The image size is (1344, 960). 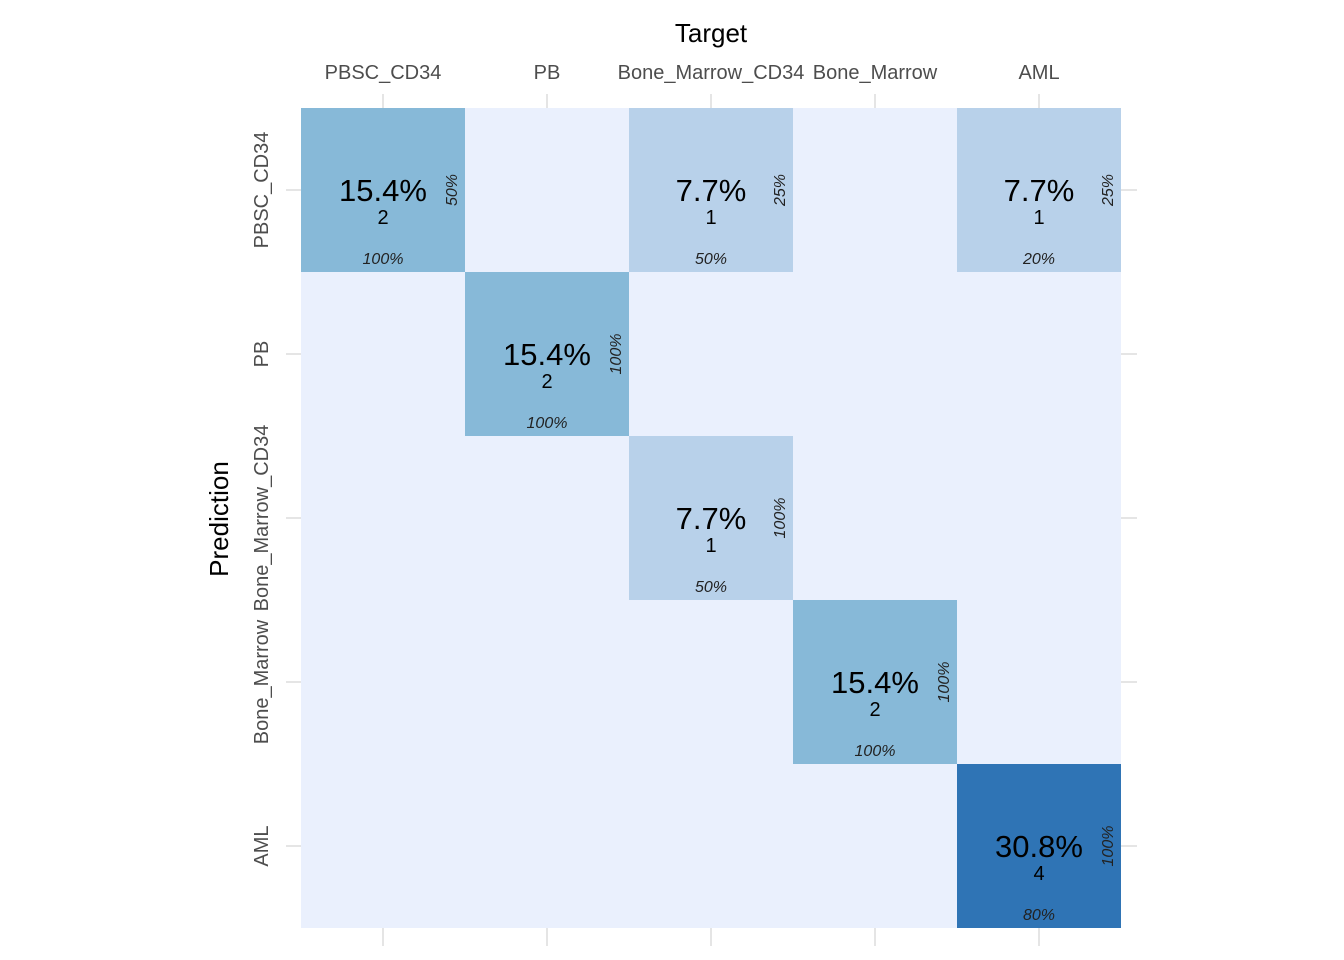 I want to click on y-tick-label: Bone_Marrow, so click(x=262, y=681).